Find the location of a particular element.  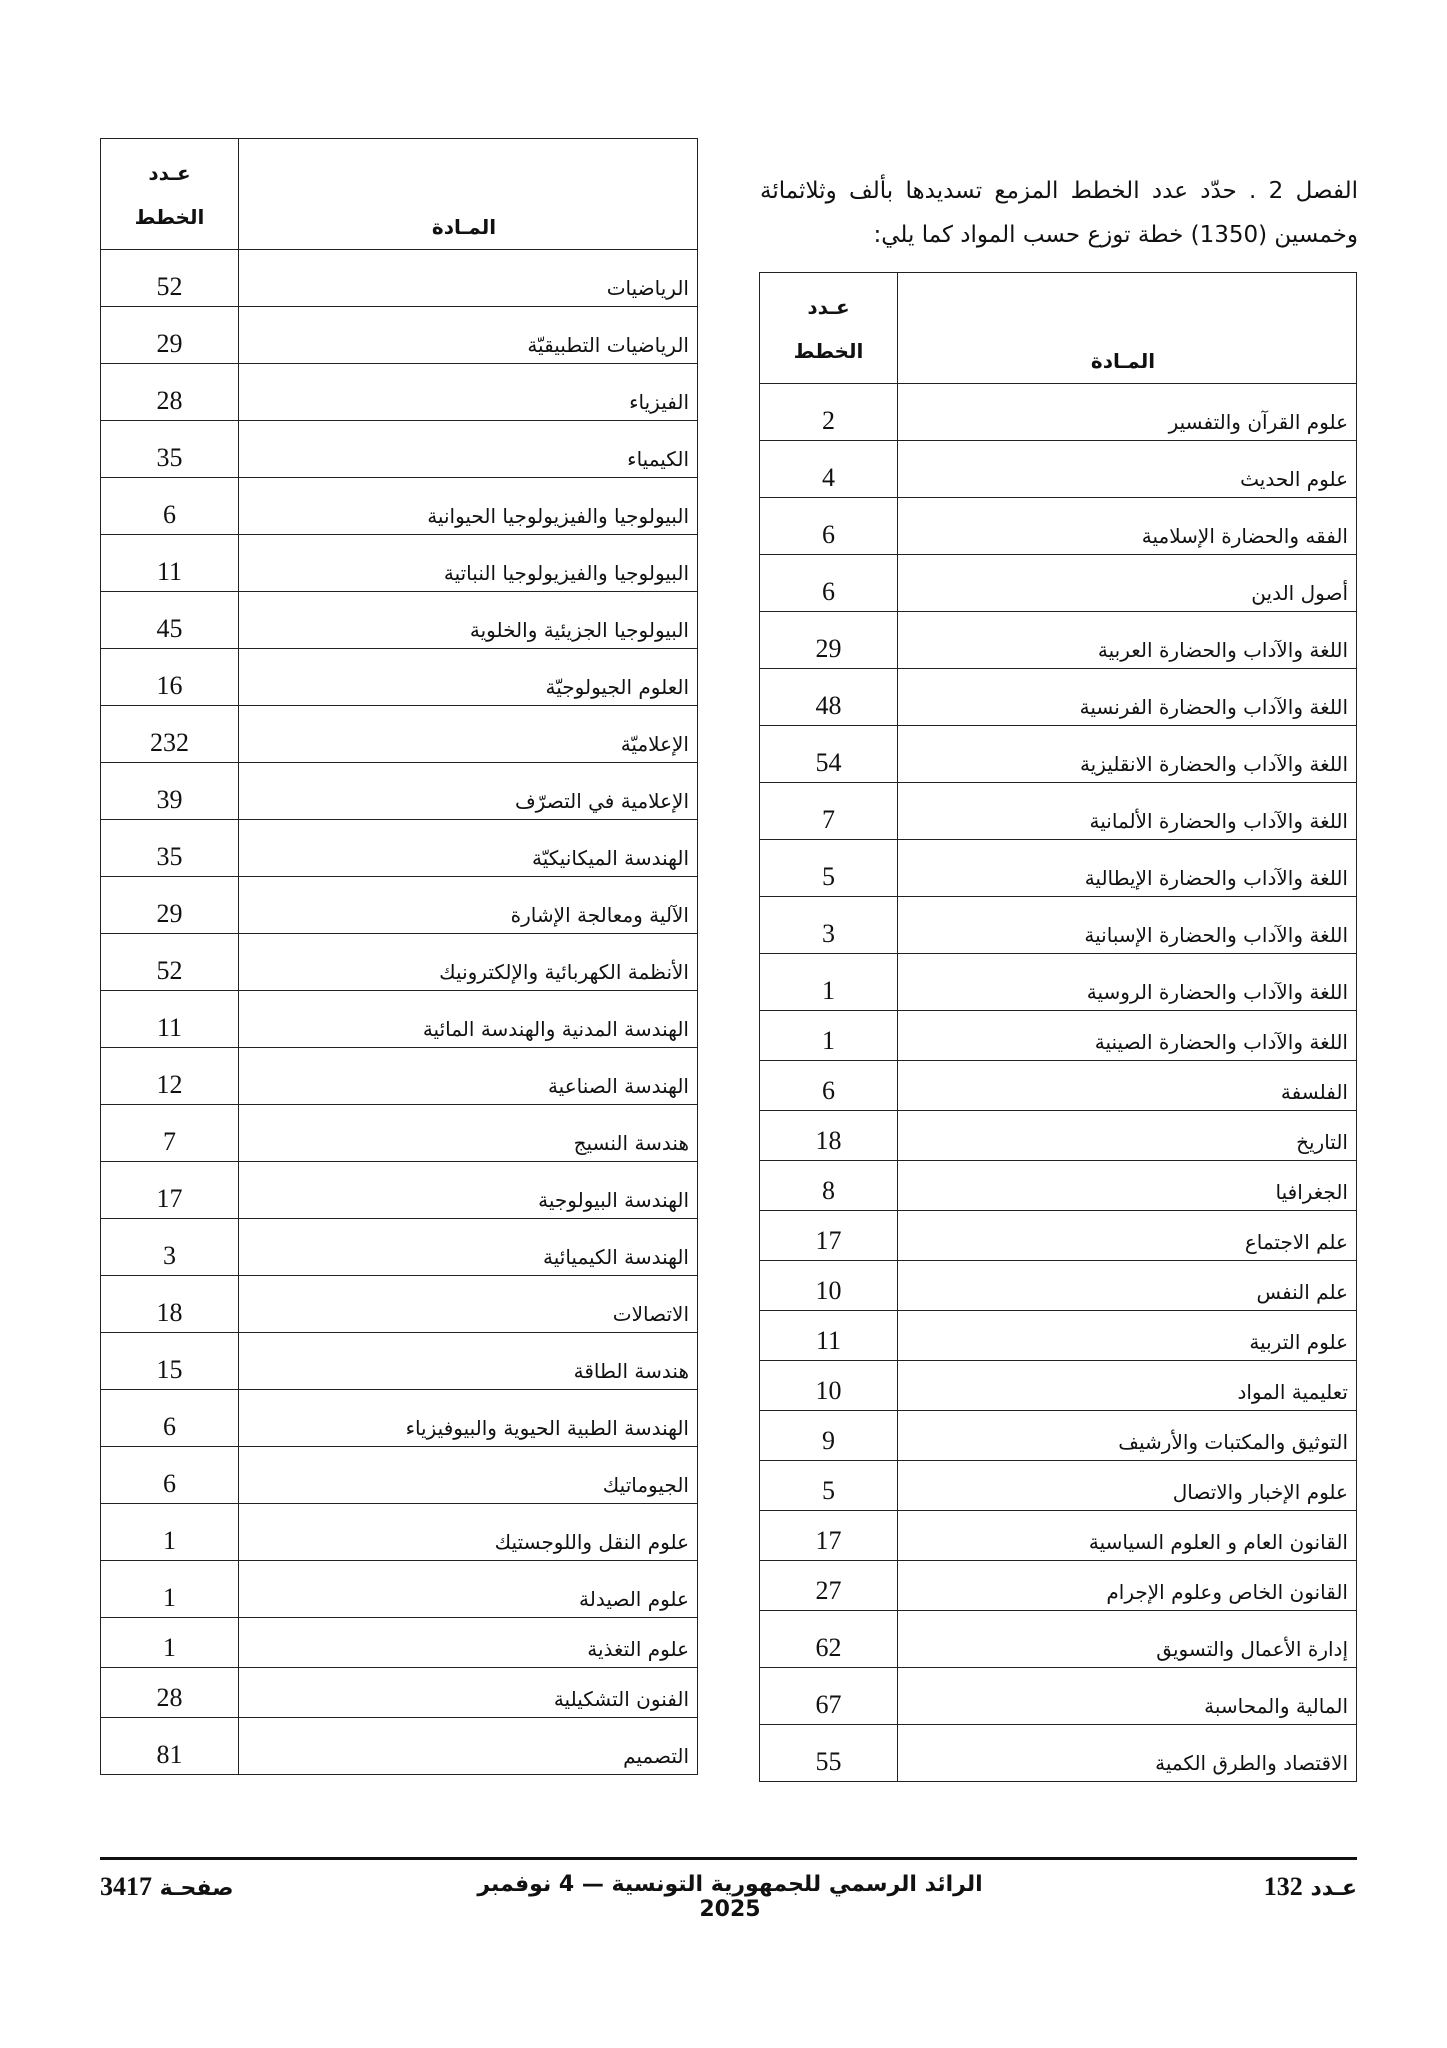

subject-cell: اللغة والآداب والحضارة الألمانية is located at coordinates (1127, 811).